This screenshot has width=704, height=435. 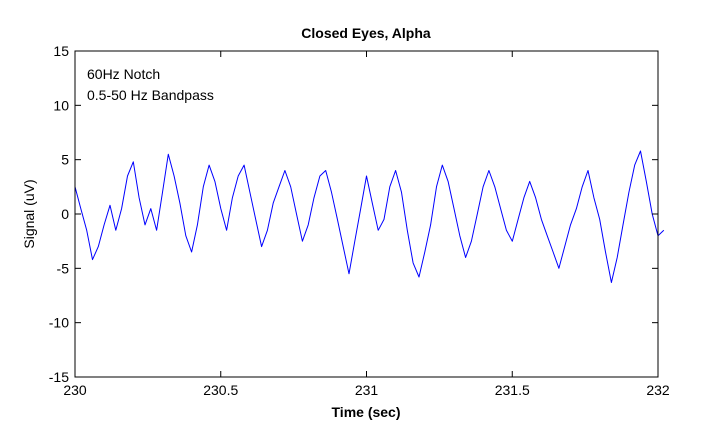 What do you see at coordinates (59, 377) in the screenshot?
I see `y-tick-label: -15` at bounding box center [59, 377].